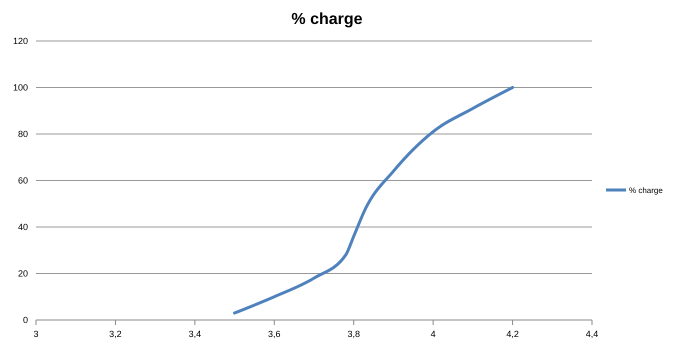 This screenshot has width=674, height=349. Describe the element at coordinates (25, 320) in the screenshot. I see `y-tick-label: 0` at that location.